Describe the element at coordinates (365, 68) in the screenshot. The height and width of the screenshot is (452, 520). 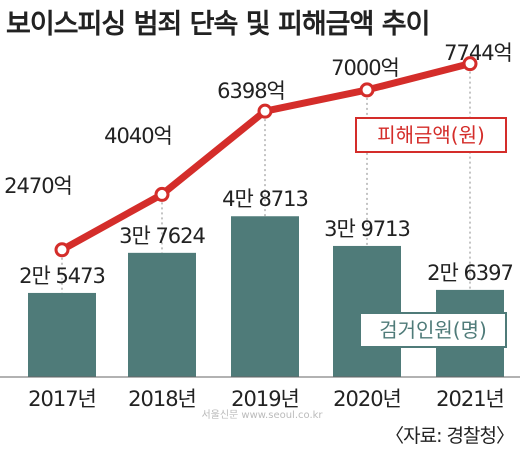
I see `line-value-label: 7000억` at that location.